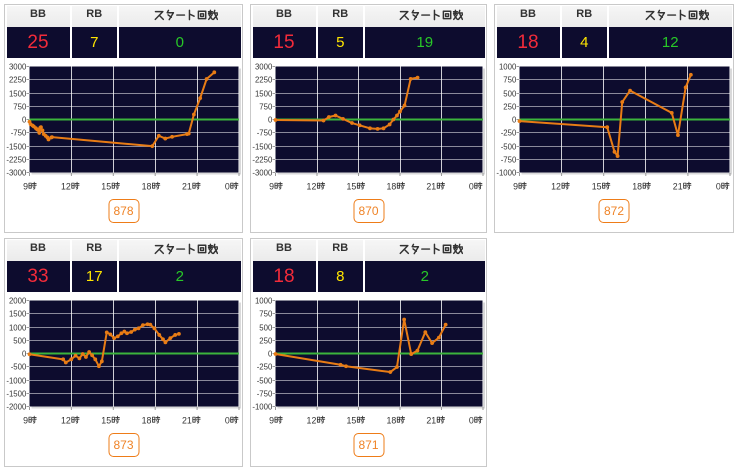 The image size is (737, 471). I want to click on svg-text: 2000, so click(18, 300).